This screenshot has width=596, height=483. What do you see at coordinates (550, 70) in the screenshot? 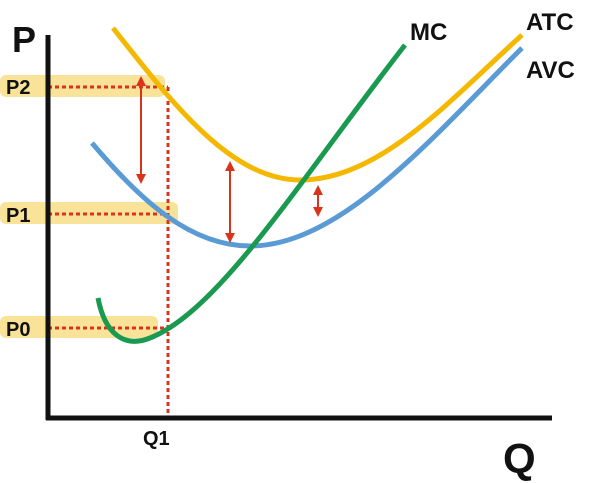
I see `curve-label: AVC` at bounding box center [550, 70].